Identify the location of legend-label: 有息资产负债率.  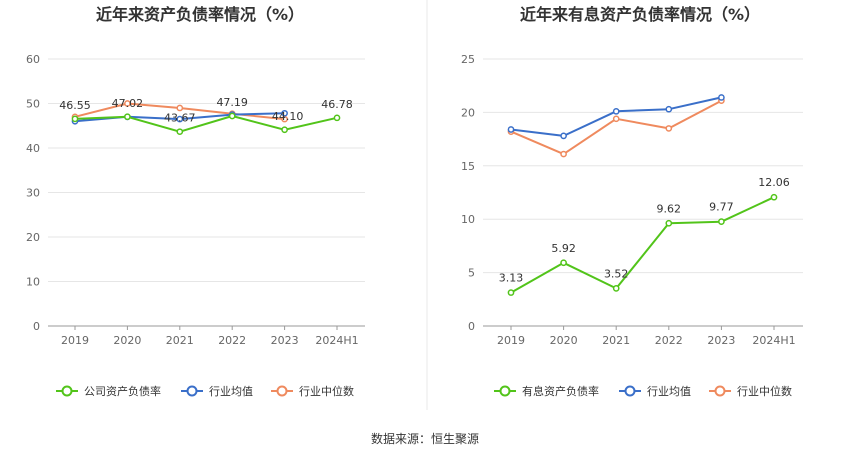
(560, 391).